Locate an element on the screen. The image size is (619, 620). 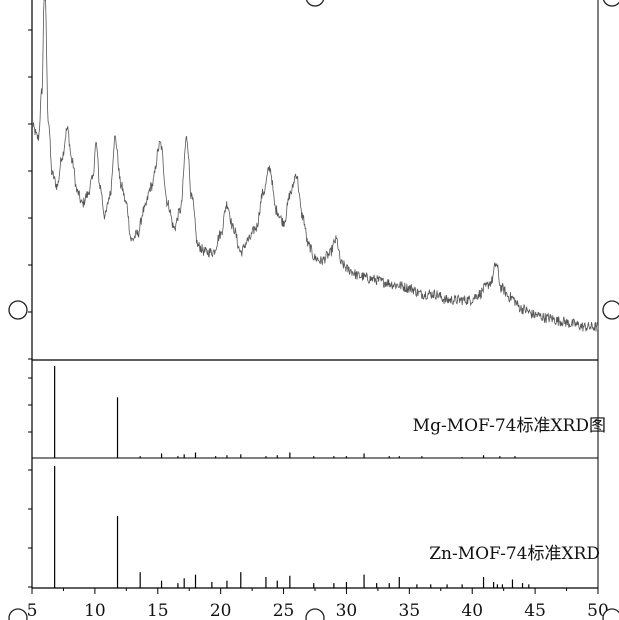
x-tick-label: 5 is located at coordinates (32, 610).